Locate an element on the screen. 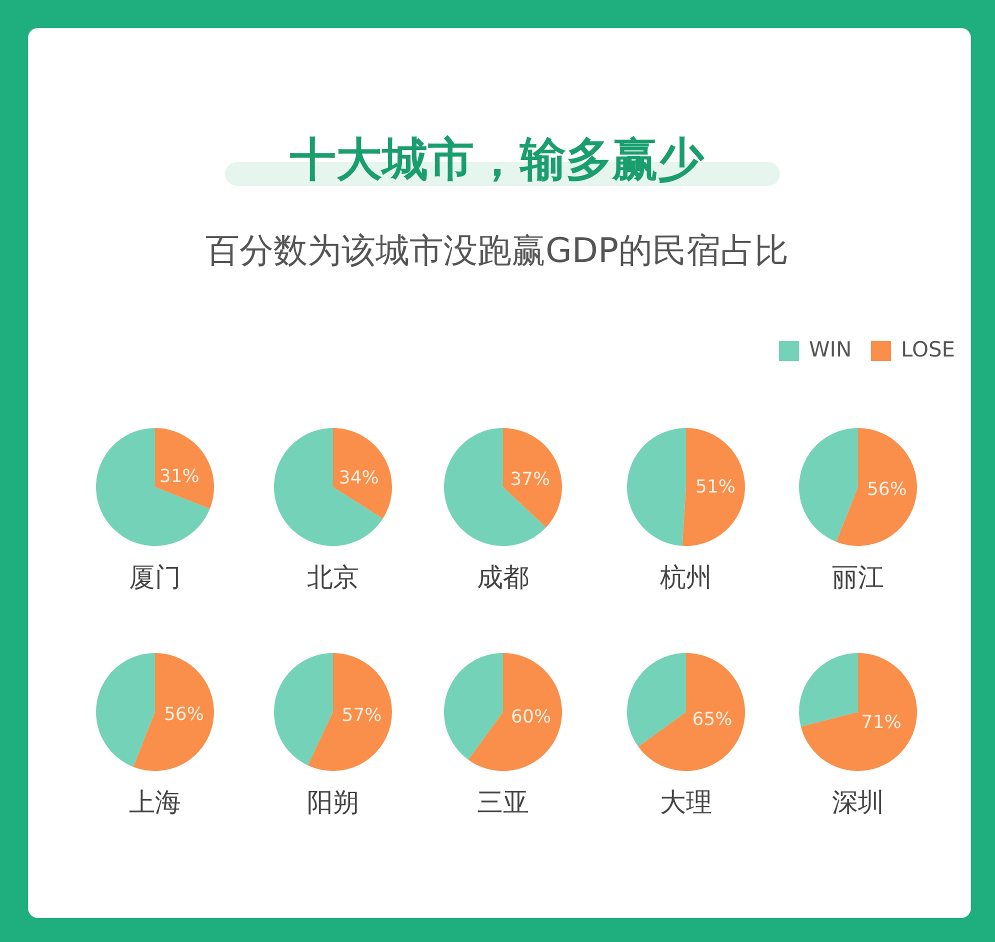  data-label: 37% is located at coordinates (530, 479).